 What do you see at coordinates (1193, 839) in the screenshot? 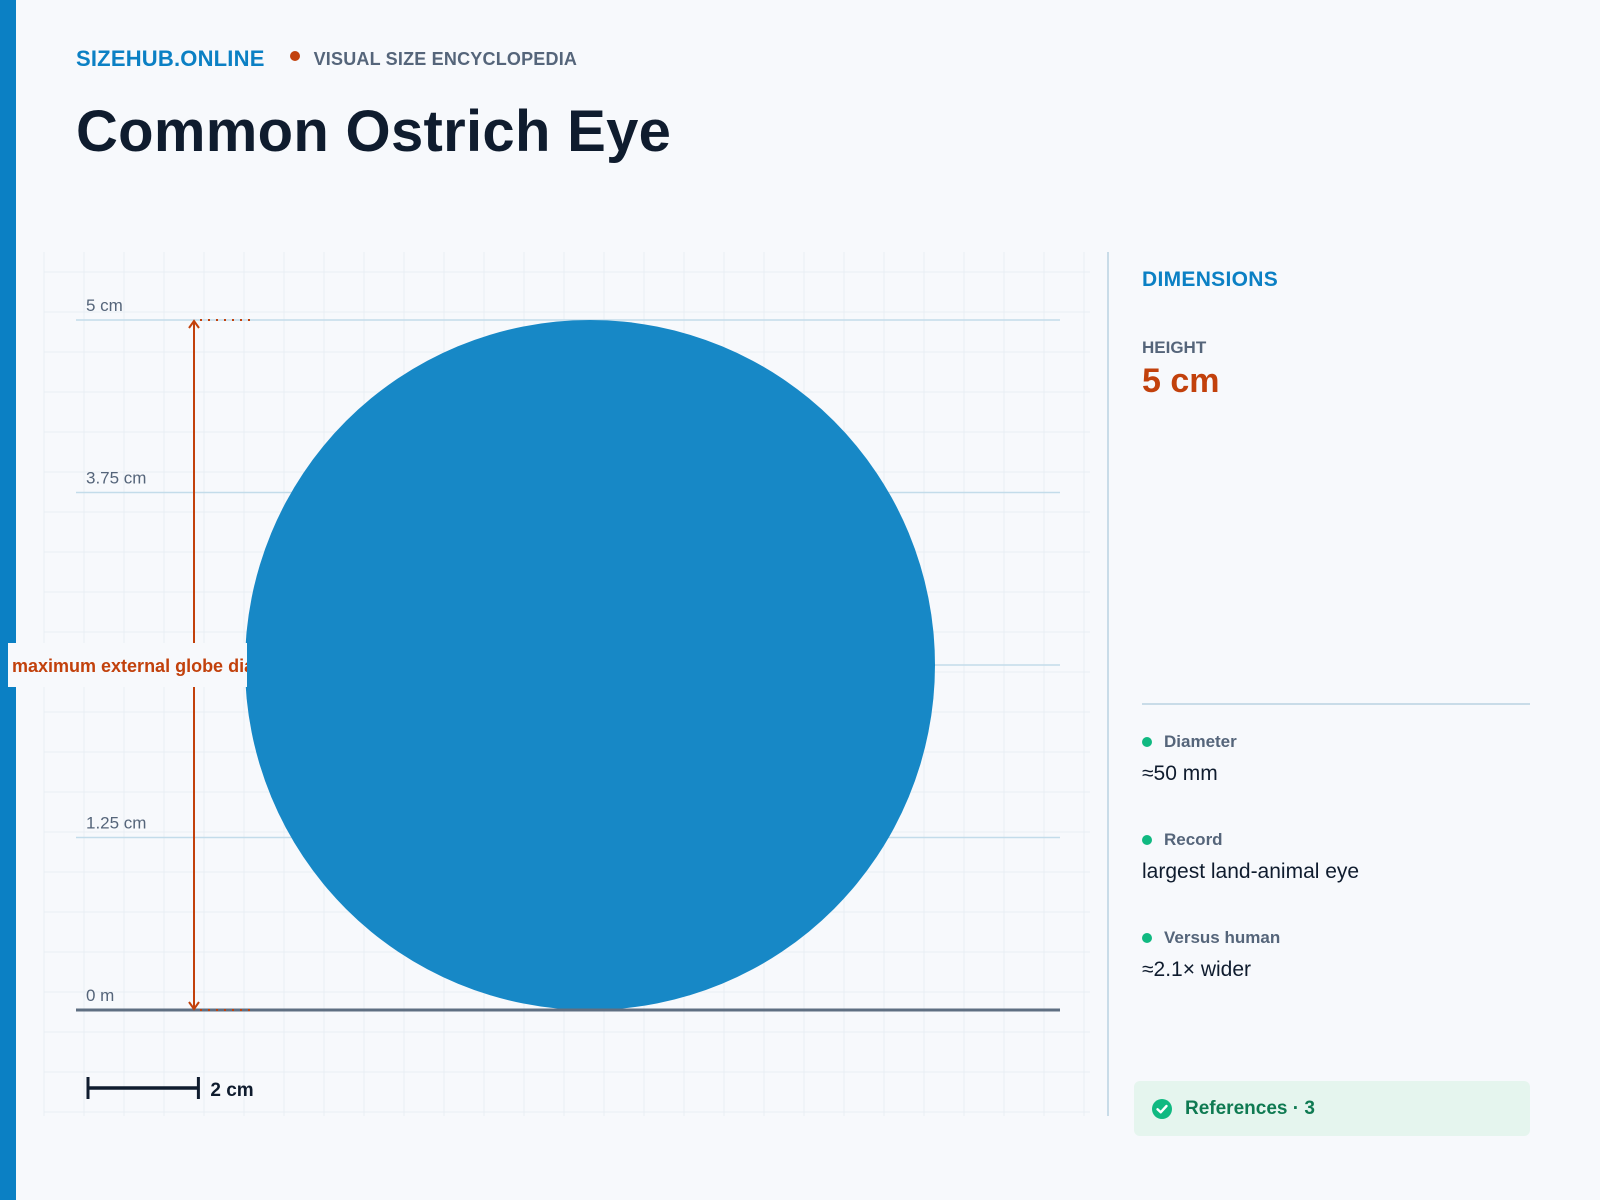
I see `fact-label: Record` at bounding box center [1193, 839].